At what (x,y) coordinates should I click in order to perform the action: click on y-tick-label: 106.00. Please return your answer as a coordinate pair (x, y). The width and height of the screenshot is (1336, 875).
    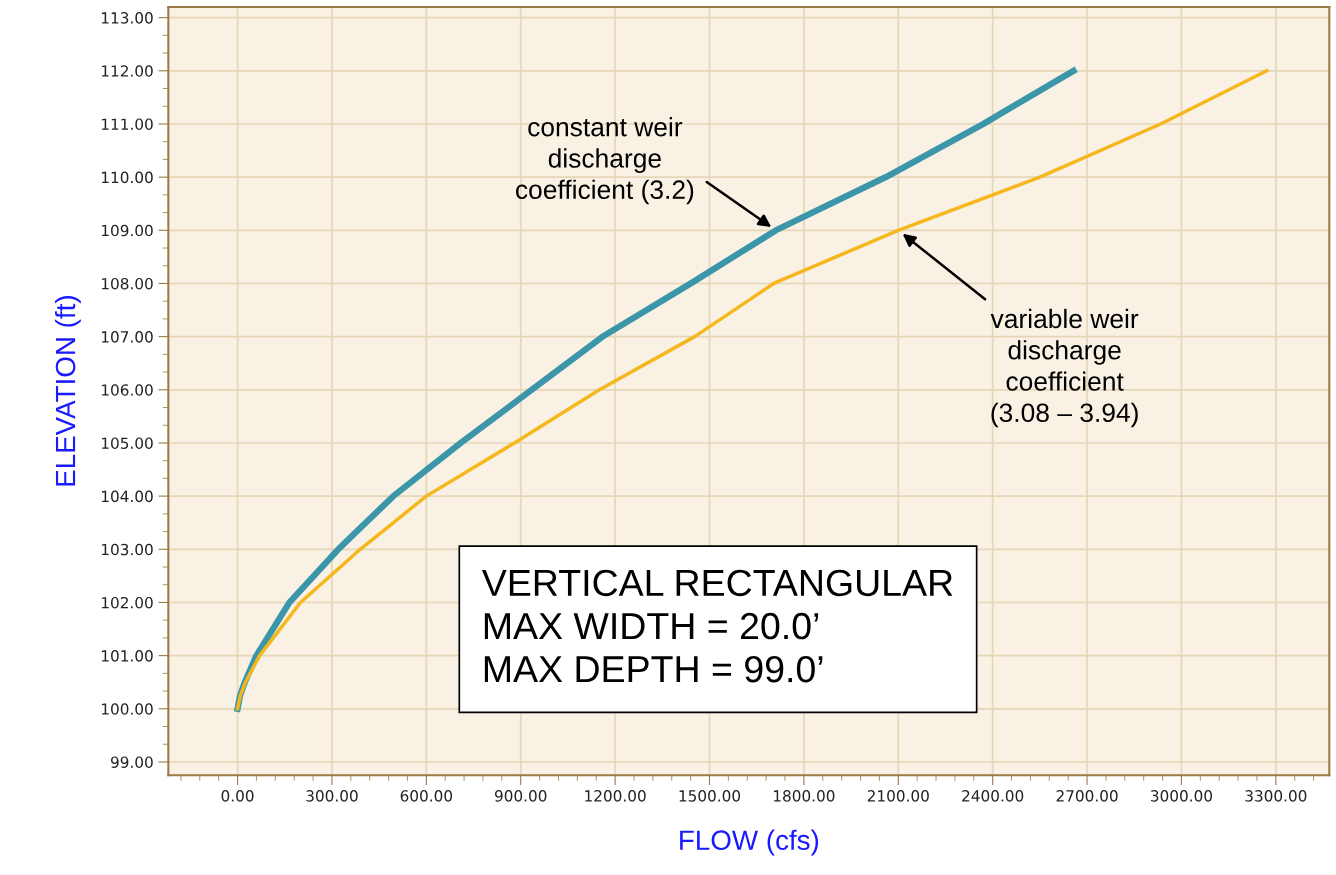
    Looking at the image, I should click on (127, 390).